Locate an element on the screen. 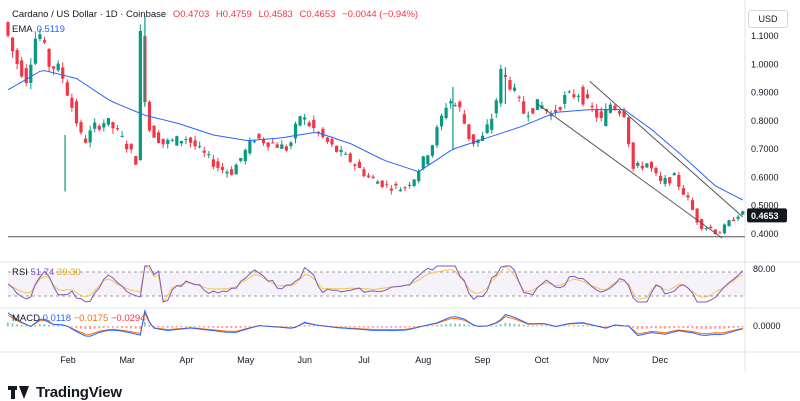 The width and height of the screenshot is (800, 401). macd-legend: MACD 0.0118 −0.0175 −0.0294 is located at coordinates (78, 318).